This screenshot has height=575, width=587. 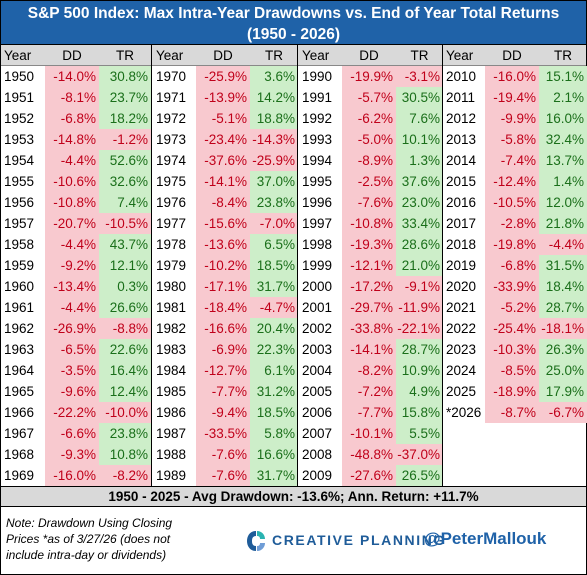 What do you see at coordinates (317, 307) in the screenshot?
I see `year-cell: 2001` at bounding box center [317, 307].